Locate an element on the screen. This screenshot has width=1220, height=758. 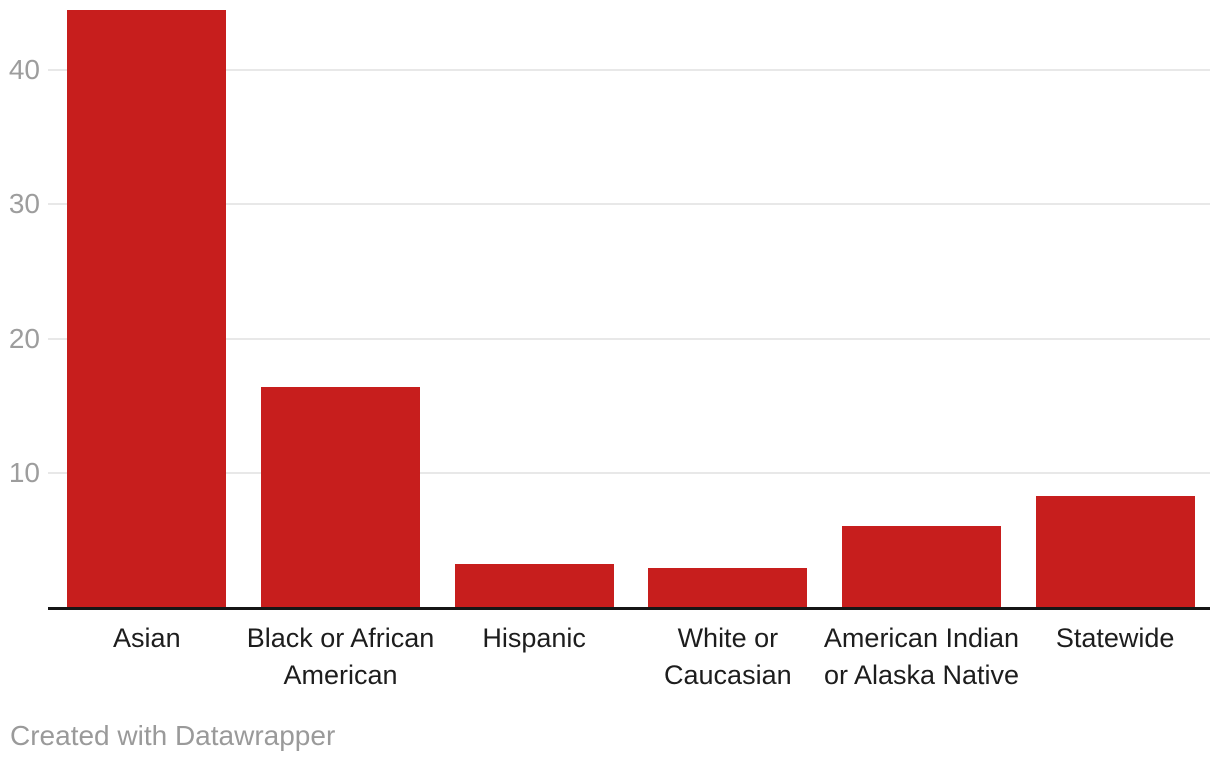
bar-hispanic is located at coordinates (534, 585).